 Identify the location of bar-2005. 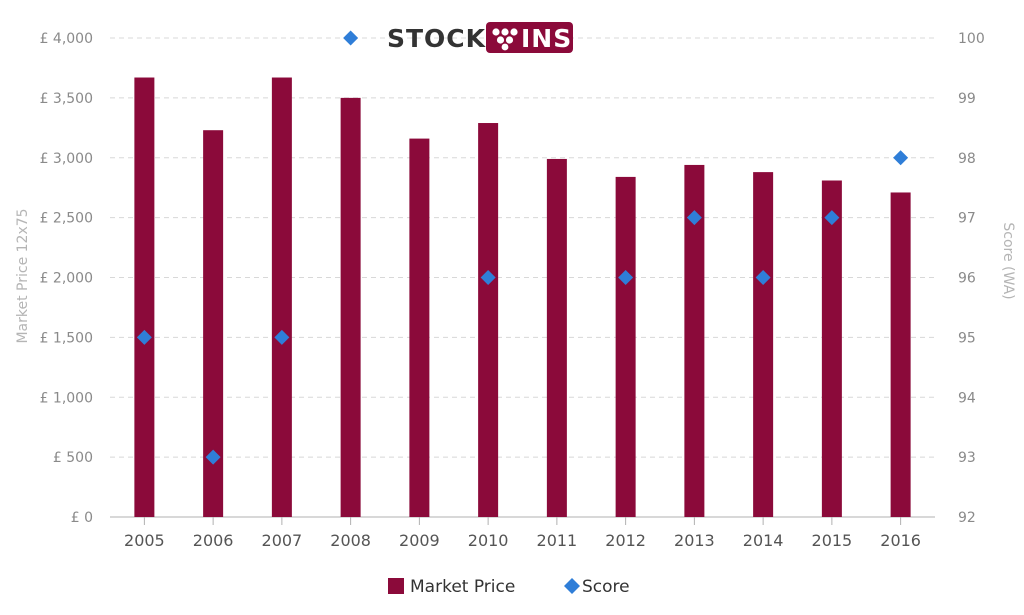
(144, 297).